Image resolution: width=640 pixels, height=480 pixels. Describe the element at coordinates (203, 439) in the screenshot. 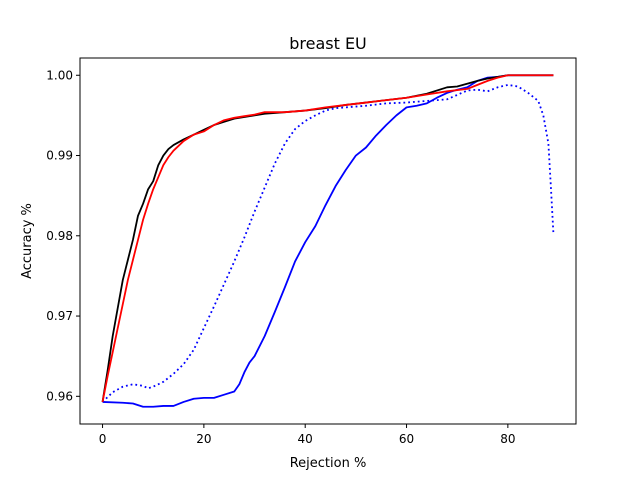

I see `x-tick-label: 20` at that location.